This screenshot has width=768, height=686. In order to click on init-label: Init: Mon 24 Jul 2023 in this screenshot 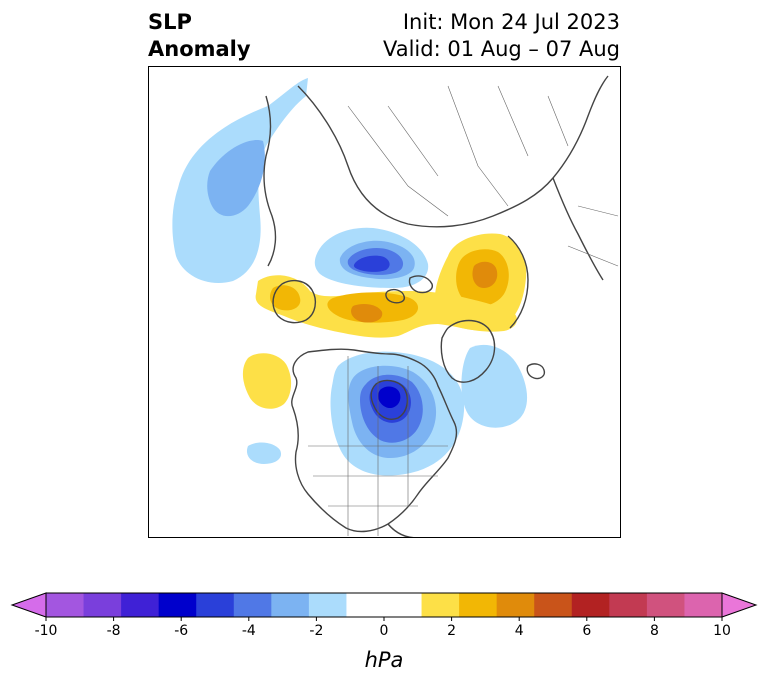, I will do `click(511, 22)`.